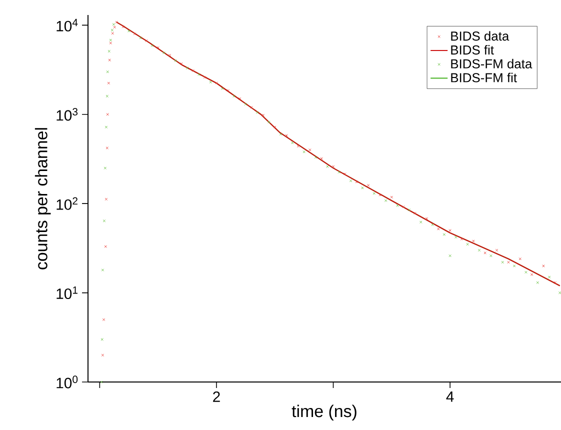 The height and width of the screenshot is (430, 561). Describe the element at coordinates (67, 203) in the screenshot. I see `y-tick-label: 10$^{2}$` at that location.